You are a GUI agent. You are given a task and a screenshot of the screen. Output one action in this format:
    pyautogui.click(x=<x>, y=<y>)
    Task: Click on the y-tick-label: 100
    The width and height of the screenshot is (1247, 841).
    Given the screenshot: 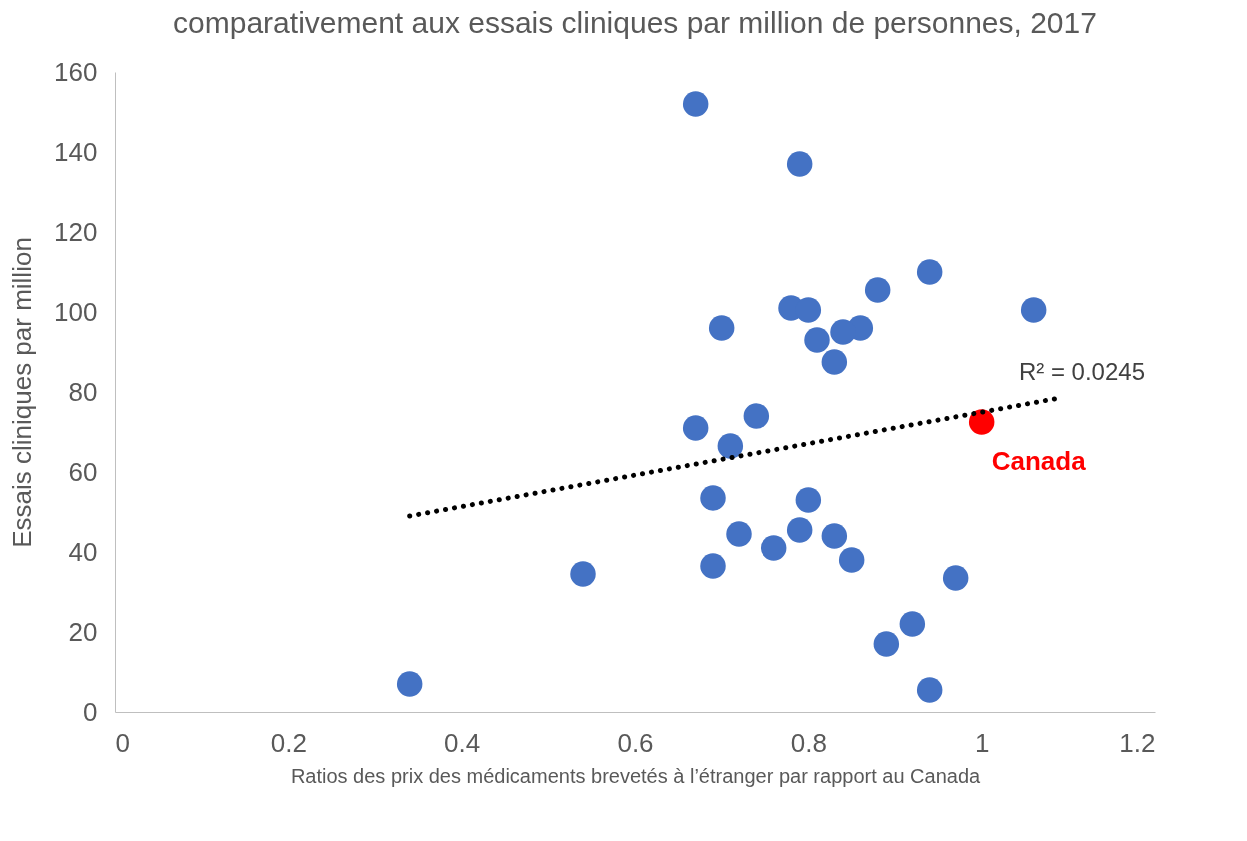 What is the action you would take?
    pyautogui.click(x=76, y=311)
    